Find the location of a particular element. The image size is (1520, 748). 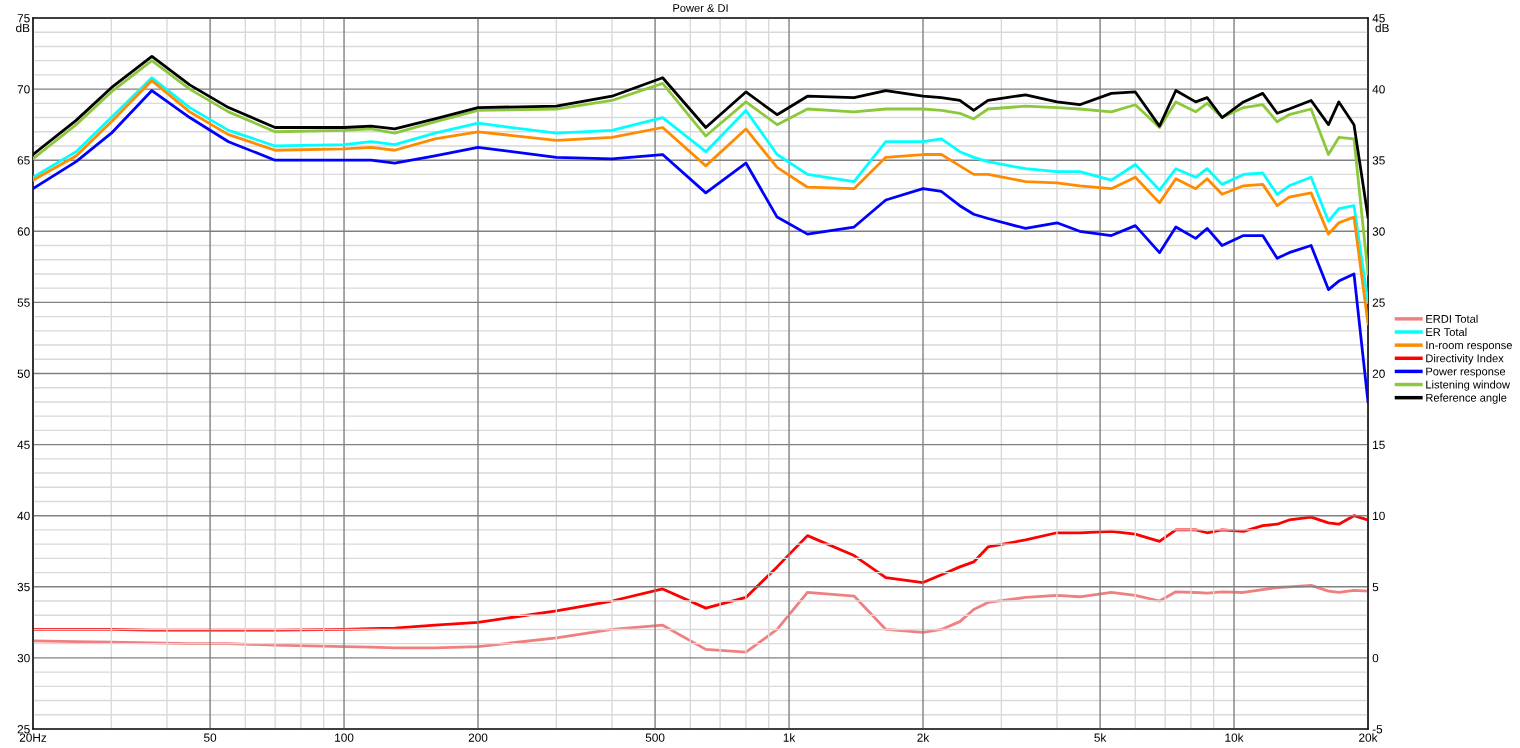

x-tick-label: 5k is located at coordinates (1100, 737).